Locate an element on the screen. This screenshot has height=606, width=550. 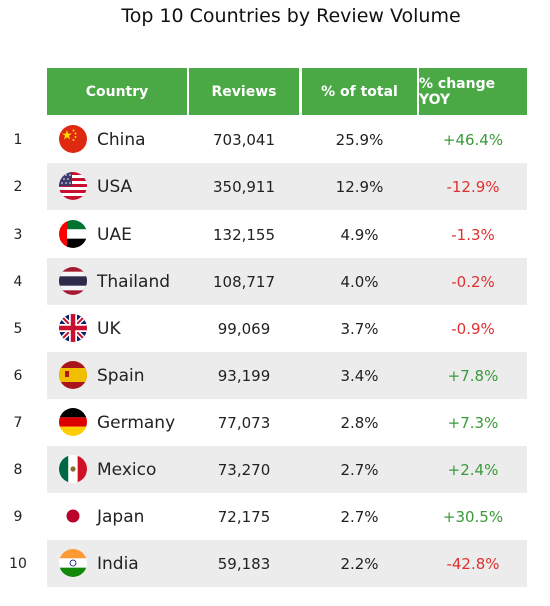
reviews-cell: 72,175 is located at coordinates (244, 516).